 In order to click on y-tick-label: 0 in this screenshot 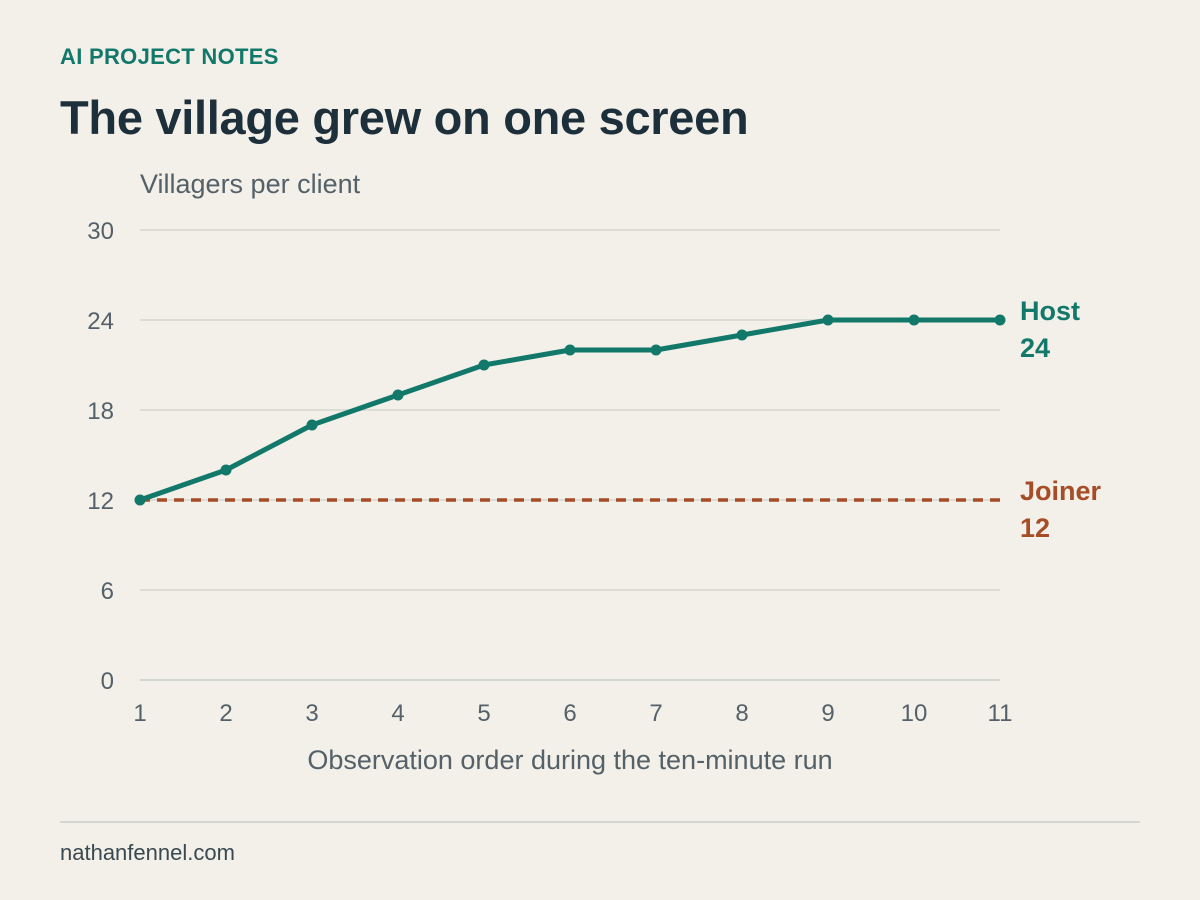, I will do `click(107, 681)`.